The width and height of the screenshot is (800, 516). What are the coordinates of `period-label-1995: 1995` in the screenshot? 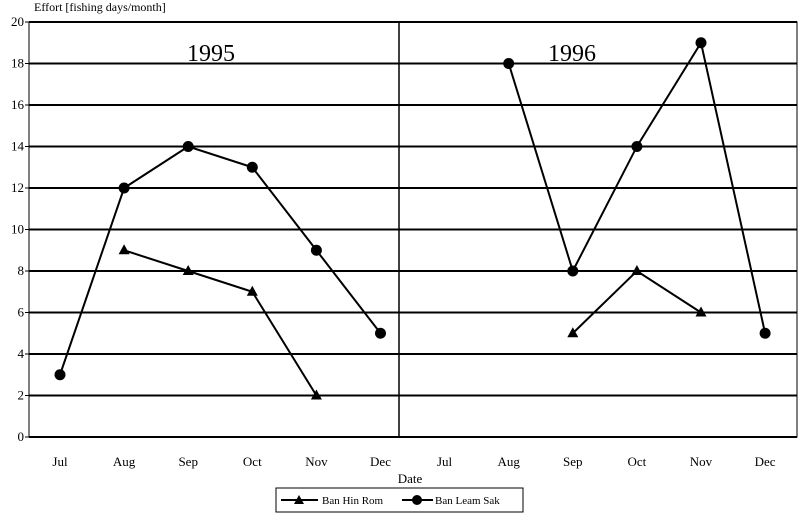 It's located at (211, 54).